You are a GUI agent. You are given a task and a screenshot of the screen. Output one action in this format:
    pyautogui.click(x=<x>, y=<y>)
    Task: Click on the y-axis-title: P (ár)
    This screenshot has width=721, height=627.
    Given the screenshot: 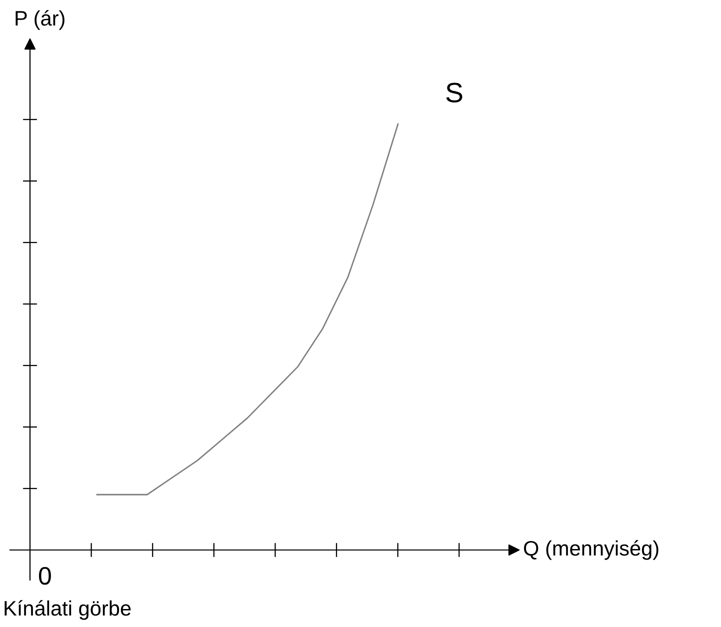 What is the action you would take?
    pyautogui.click(x=40, y=20)
    